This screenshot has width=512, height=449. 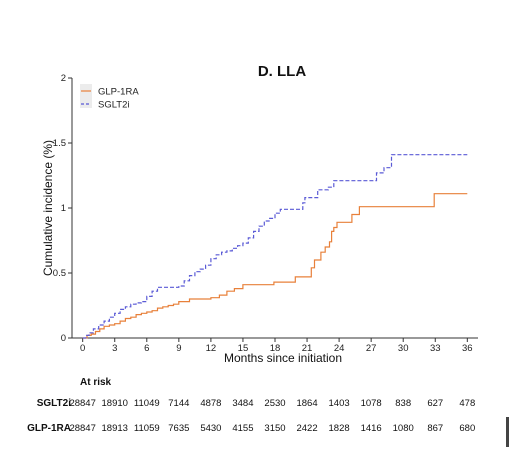 I want to click on risk-value: 1080, so click(x=403, y=428).